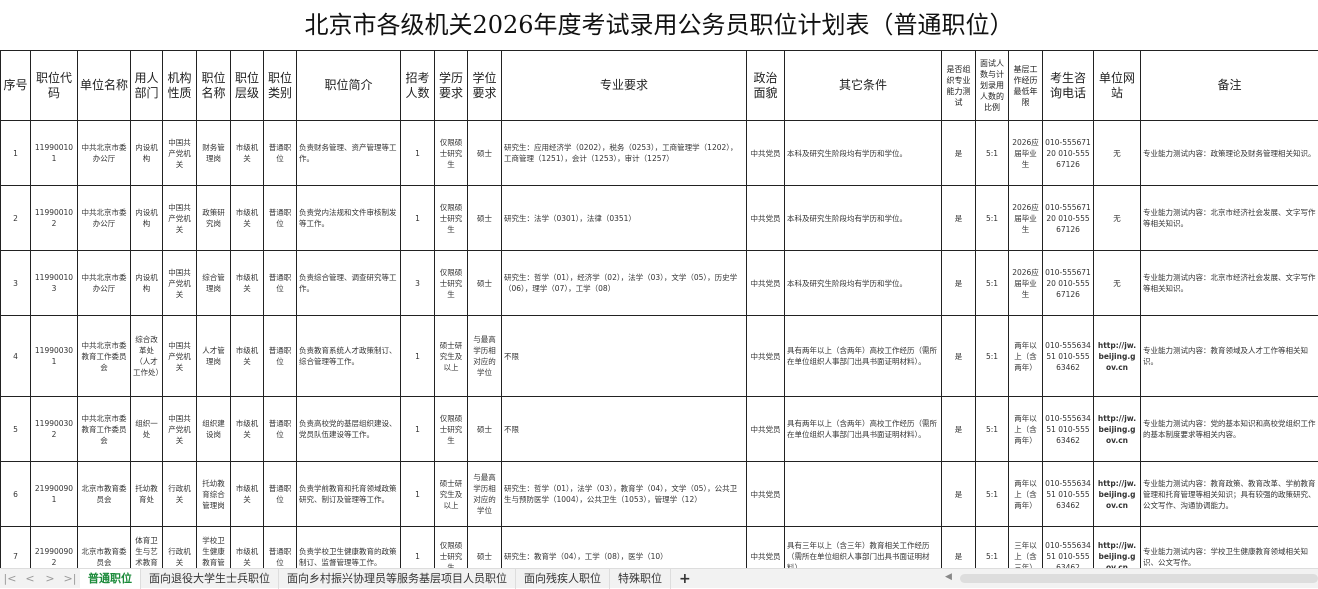 The height and width of the screenshot is (589, 1318). What do you see at coordinates (180, 356) in the screenshot?
I see `table-cell: 中国共产党机关` at bounding box center [180, 356].